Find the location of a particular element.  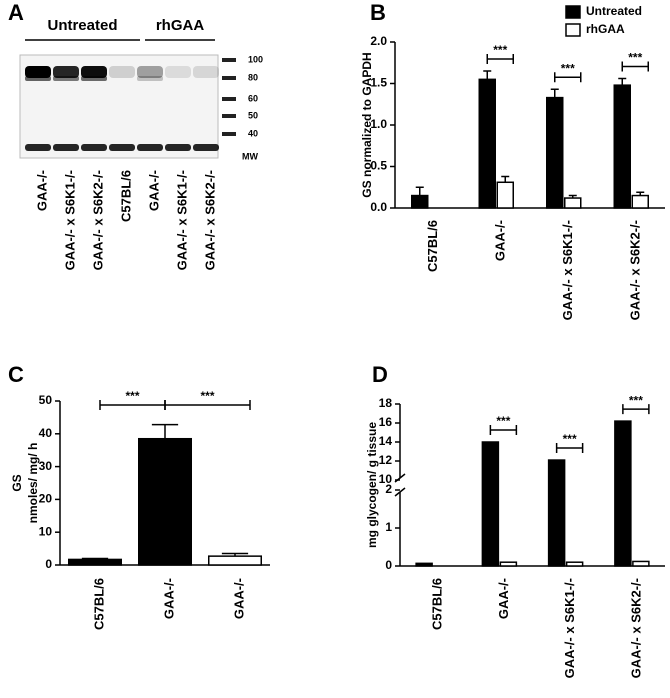

y-axis-label: mg glycogen/ g tissue is located at coordinates (372, 485).